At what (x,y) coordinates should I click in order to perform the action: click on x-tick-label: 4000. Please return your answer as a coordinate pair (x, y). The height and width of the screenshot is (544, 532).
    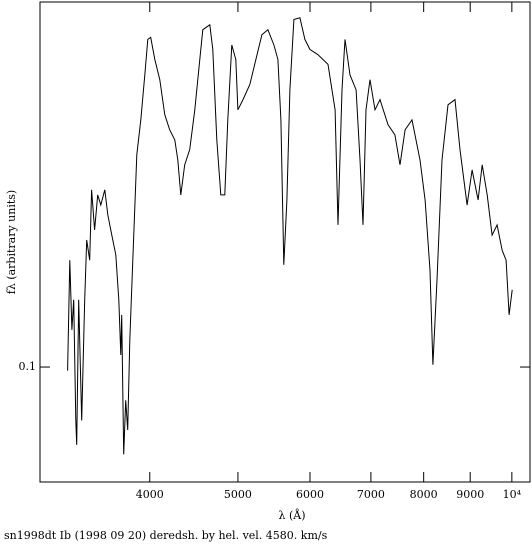
    Looking at the image, I should click on (150, 494).